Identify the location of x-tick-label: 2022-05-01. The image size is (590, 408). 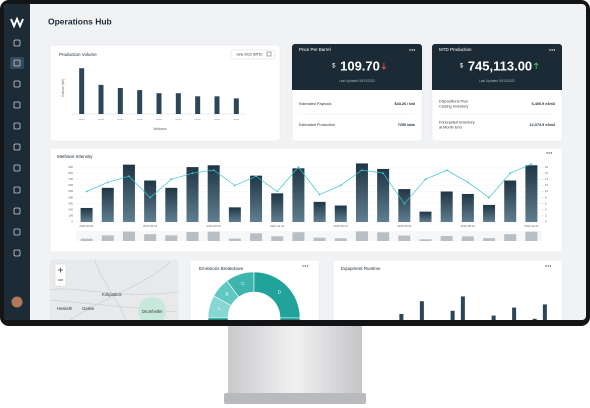
(404, 226).